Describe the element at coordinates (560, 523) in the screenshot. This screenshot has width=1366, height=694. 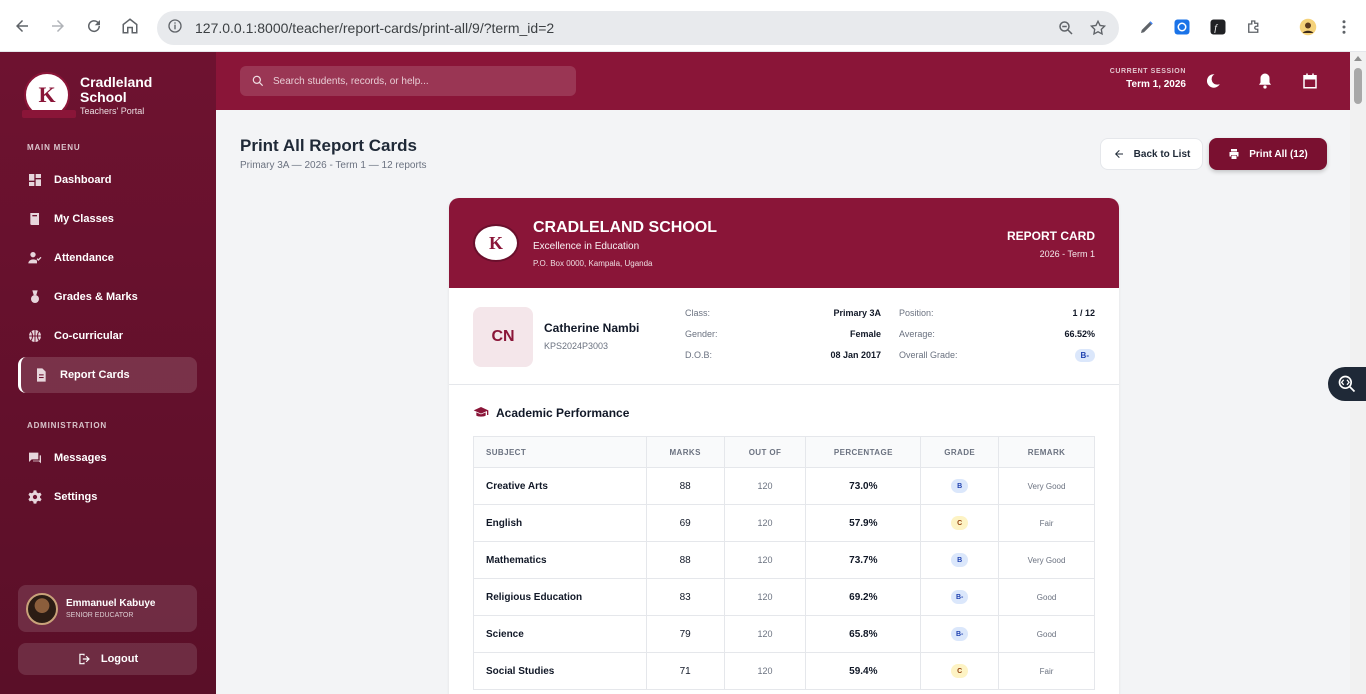
I see `cell-subject: English` at that location.